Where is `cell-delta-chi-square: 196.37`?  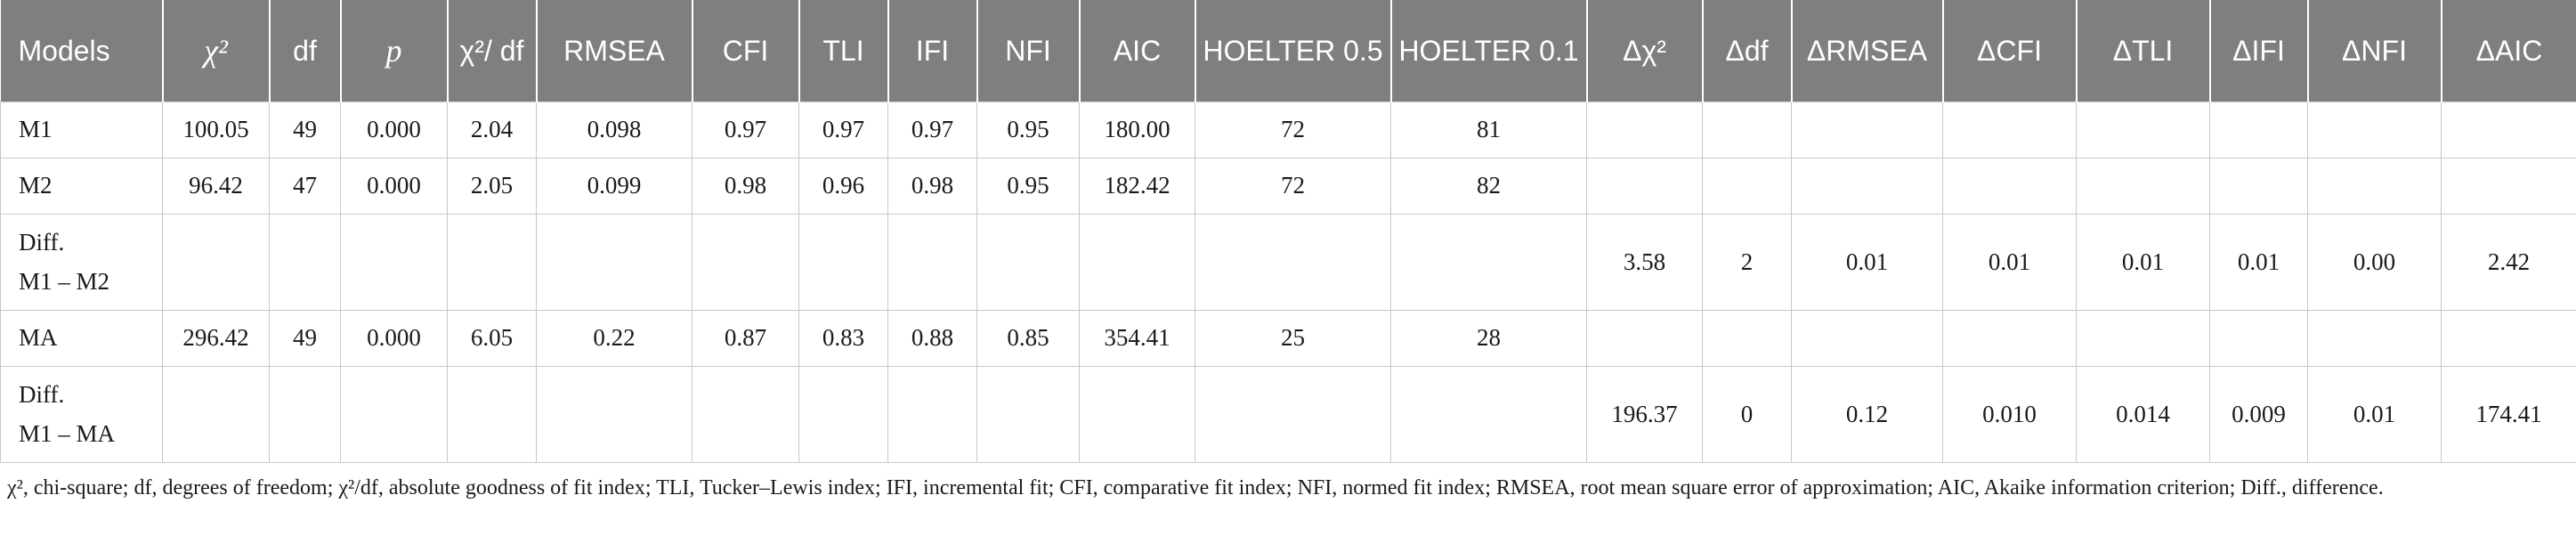 cell-delta-chi-square: 196.37 is located at coordinates (1645, 414).